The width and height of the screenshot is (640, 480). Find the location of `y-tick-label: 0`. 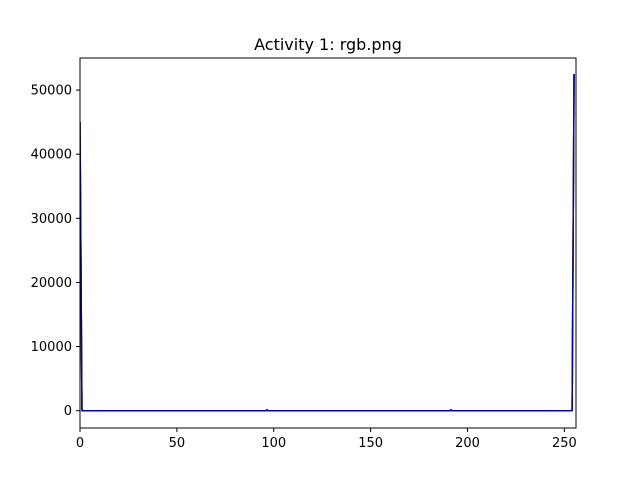

y-tick-label: 0 is located at coordinates (68, 411).